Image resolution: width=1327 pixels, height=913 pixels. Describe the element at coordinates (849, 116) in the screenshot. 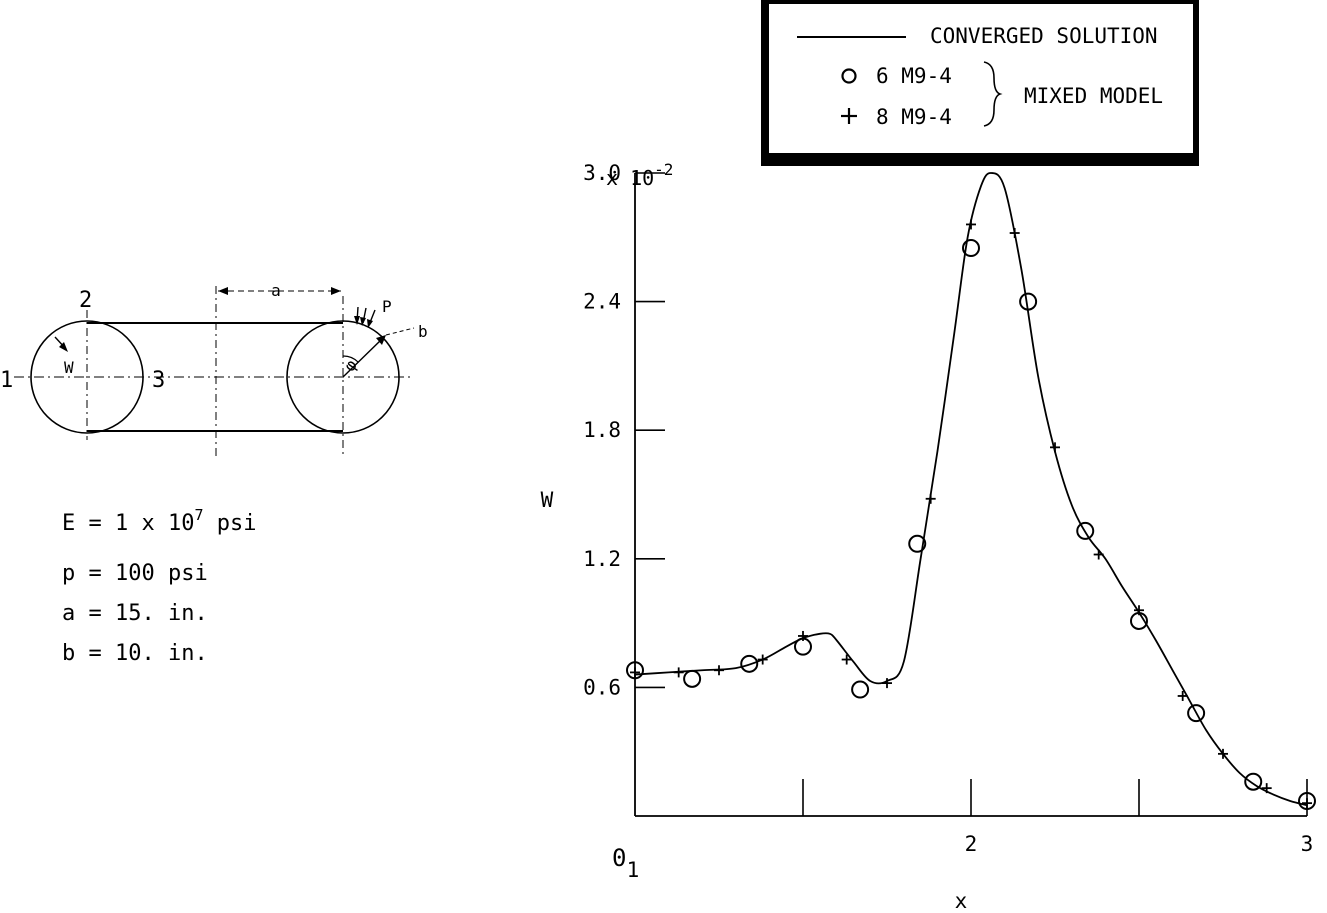

I see `legend-plus-marker` at that location.